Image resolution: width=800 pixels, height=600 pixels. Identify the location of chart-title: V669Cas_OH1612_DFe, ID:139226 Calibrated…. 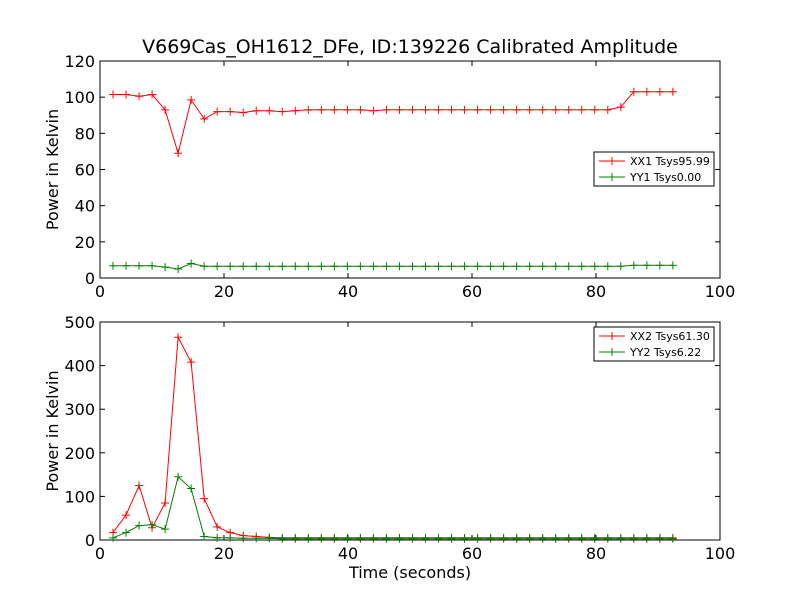
(410, 47).